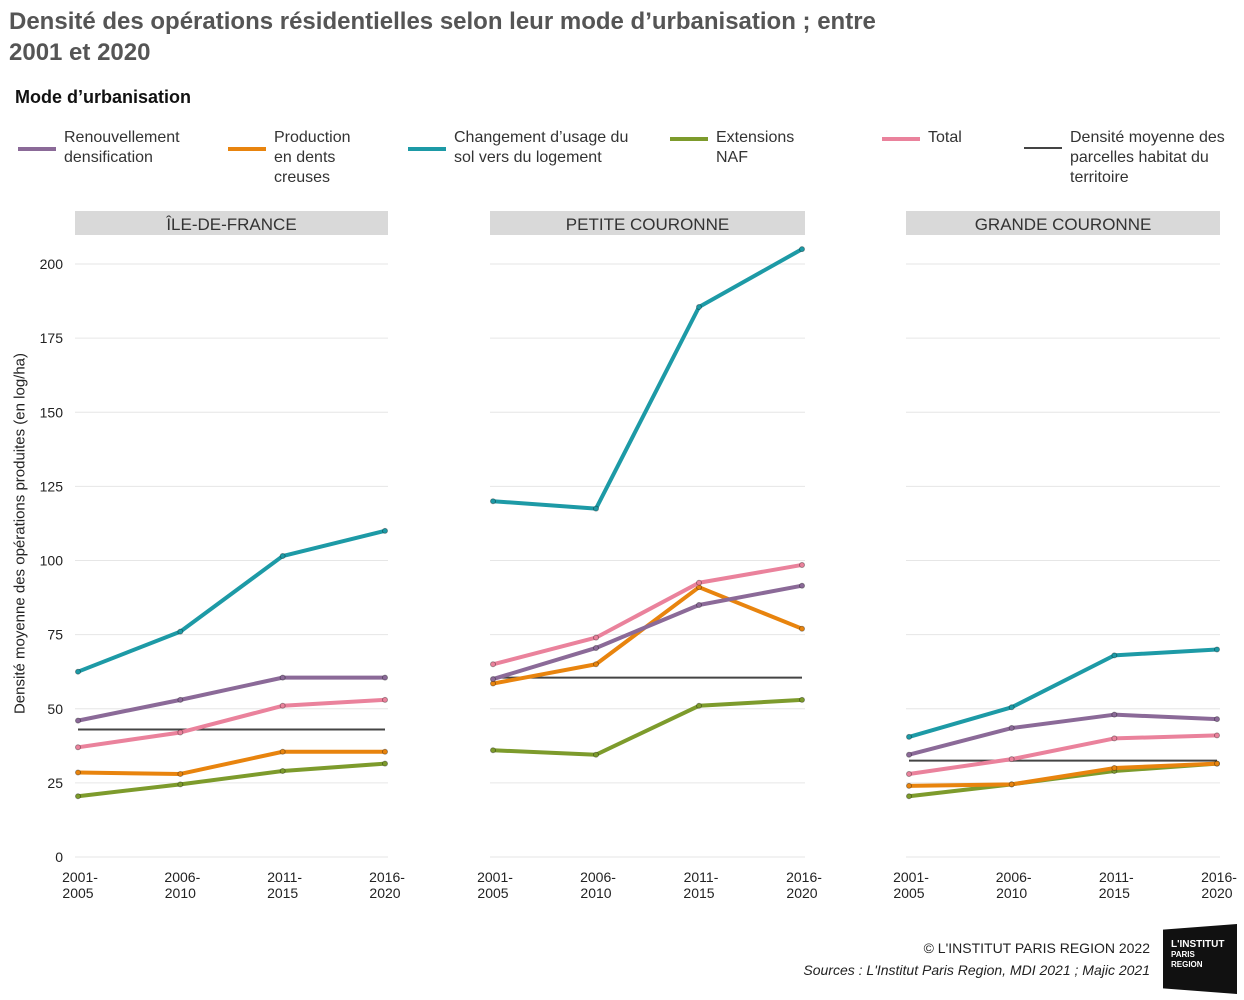 This screenshot has width=1244, height=1000. What do you see at coordinates (231, 699) in the screenshot?
I see `line-renouvellement` at bounding box center [231, 699].